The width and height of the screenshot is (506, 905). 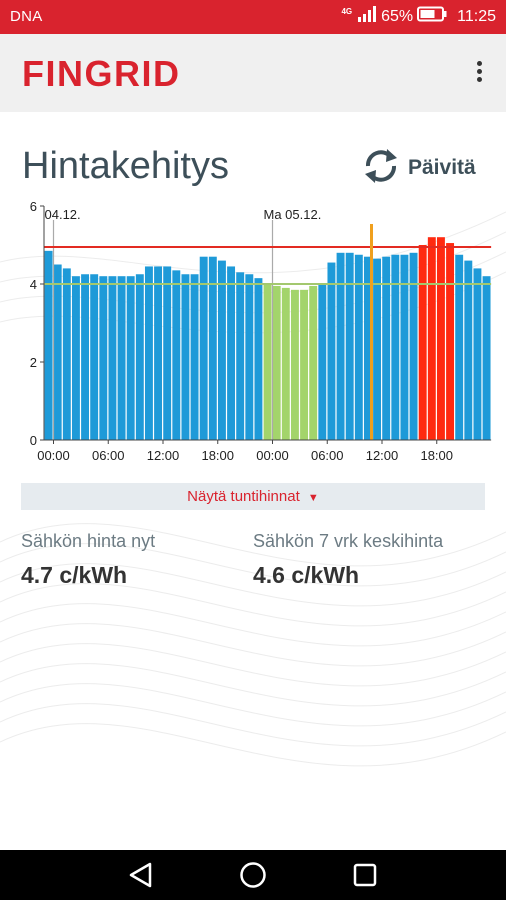 I want to click on fingrid-logo: FINGRID, so click(x=101, y=73).